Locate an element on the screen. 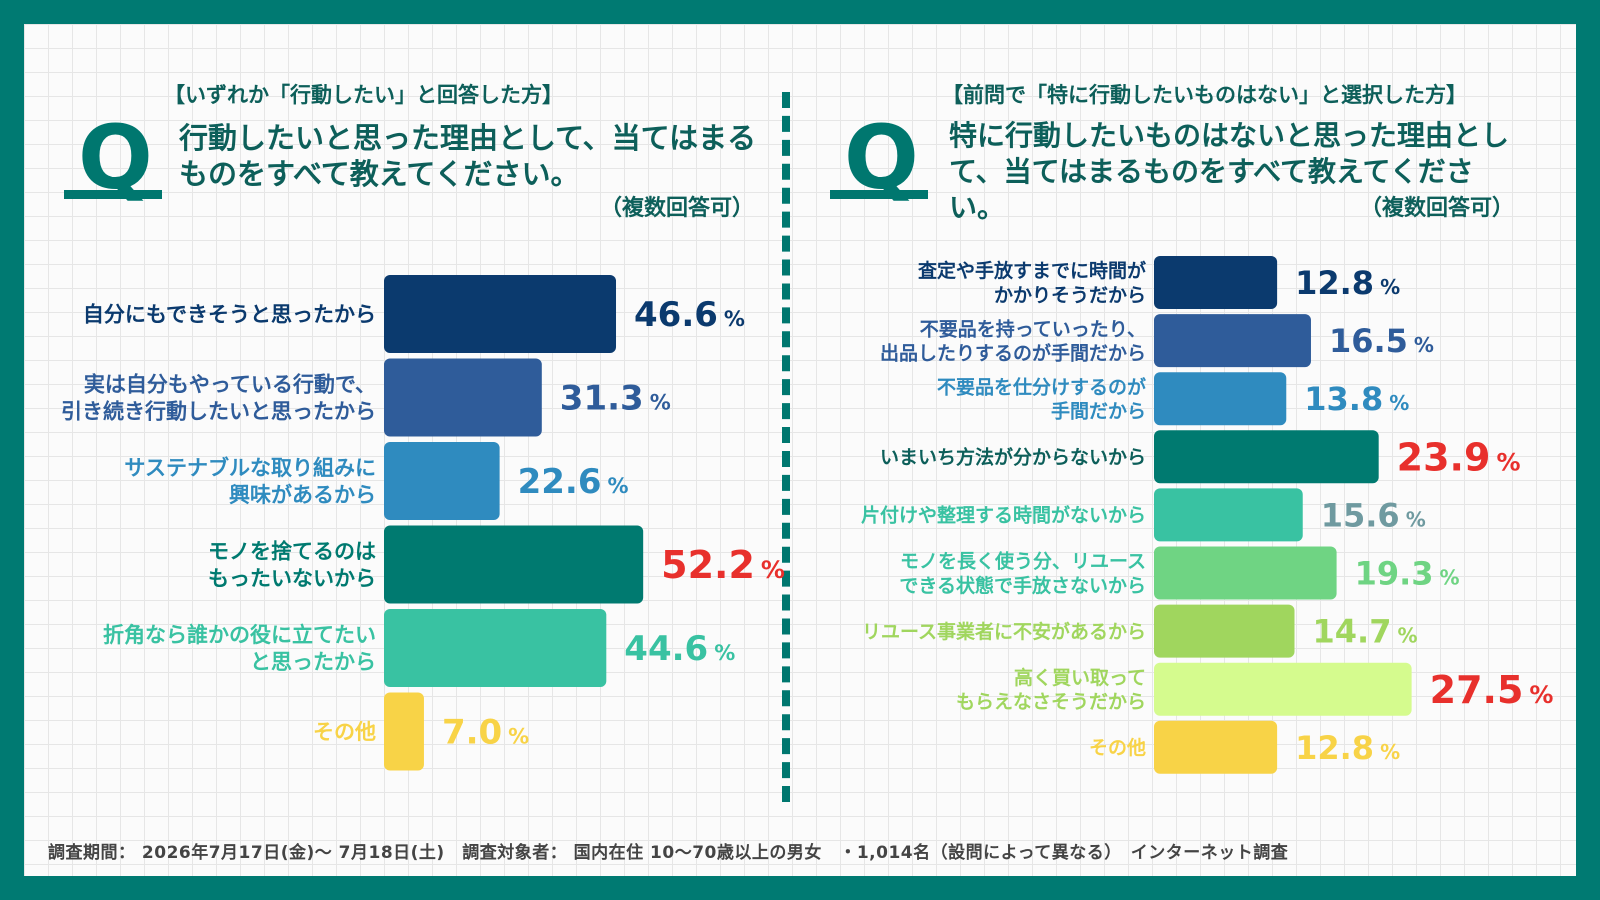 The width and height of the screenshot is (1600, 900). left-unit-label-3: % is located at coordinates (618, 486).